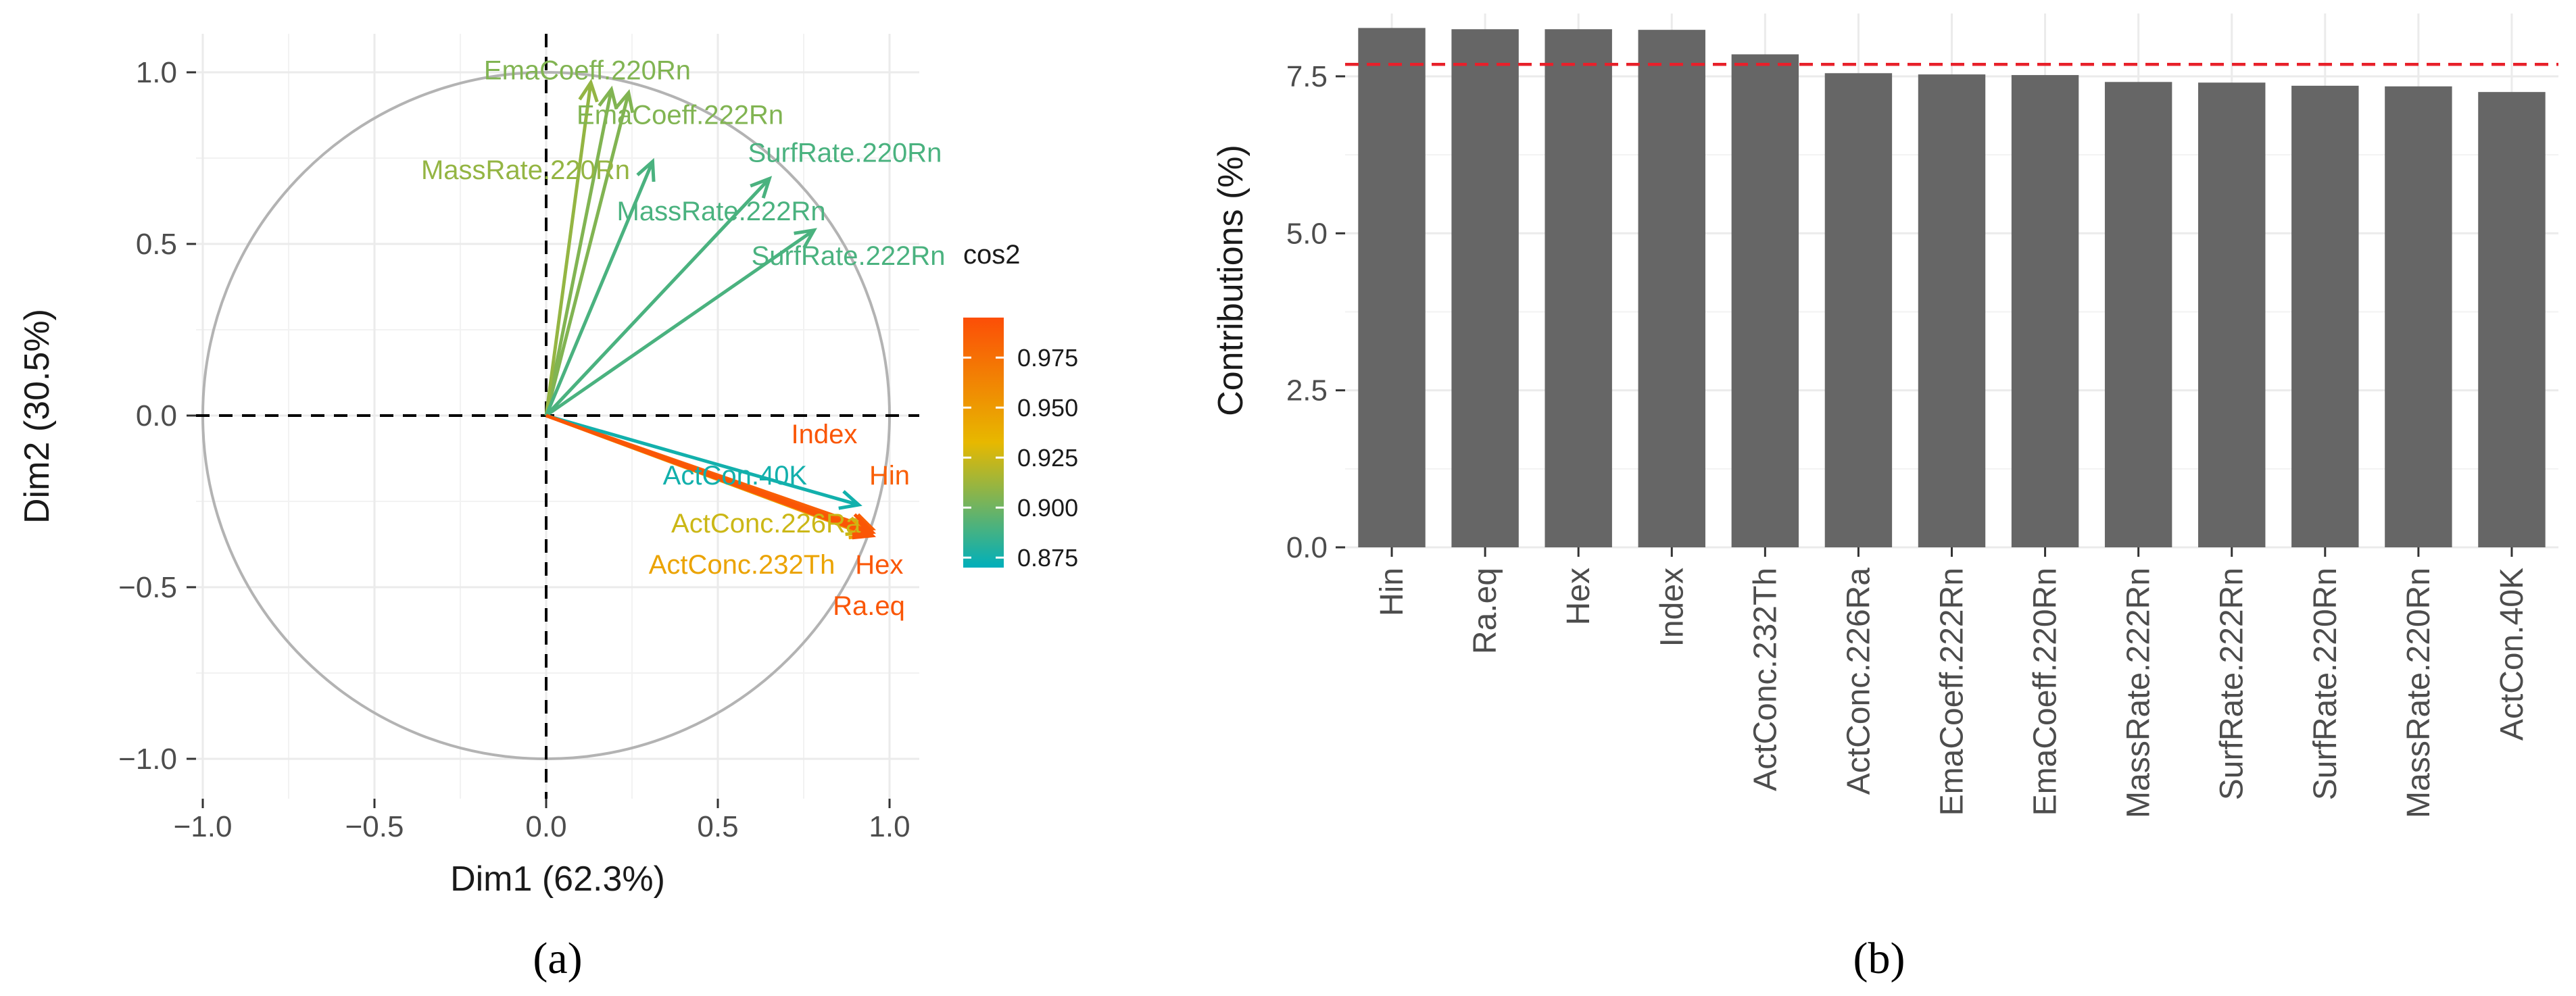  What do you see at coordinates (557, 879) in the screenshot?
I see `pca-x-axis-title: Dim1 (62.3%)` at bounding box center [557, 879].